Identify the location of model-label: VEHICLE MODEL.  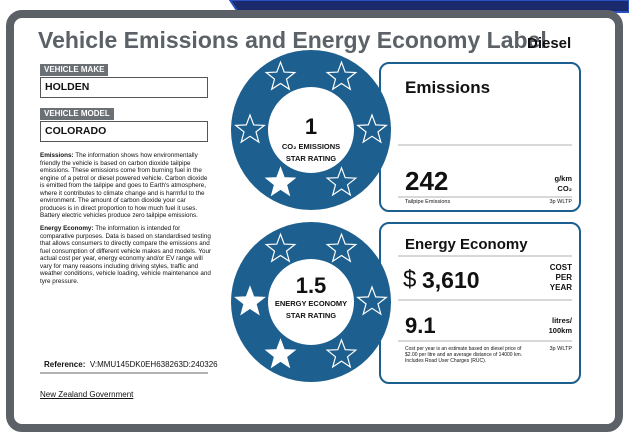
(77, 114).